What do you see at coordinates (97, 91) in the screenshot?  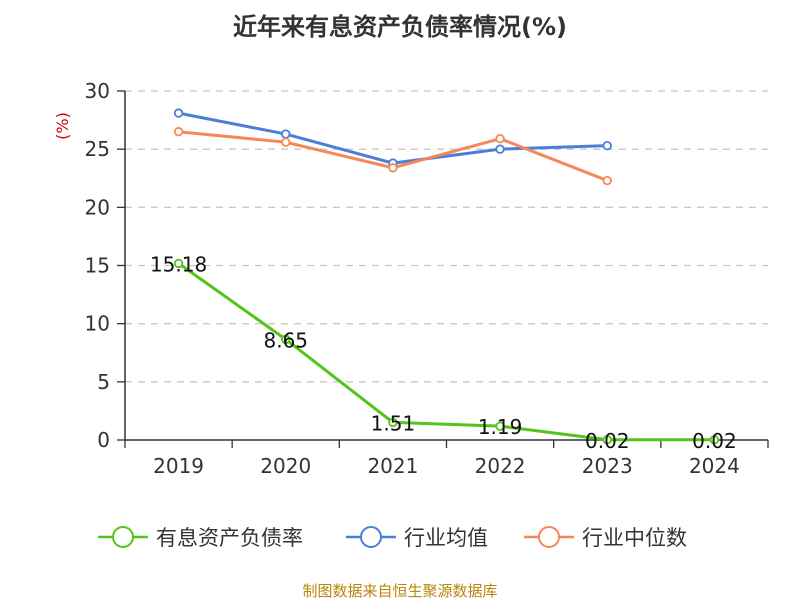 I see `y-tick-label: 30` at bounding box center [97, 91].